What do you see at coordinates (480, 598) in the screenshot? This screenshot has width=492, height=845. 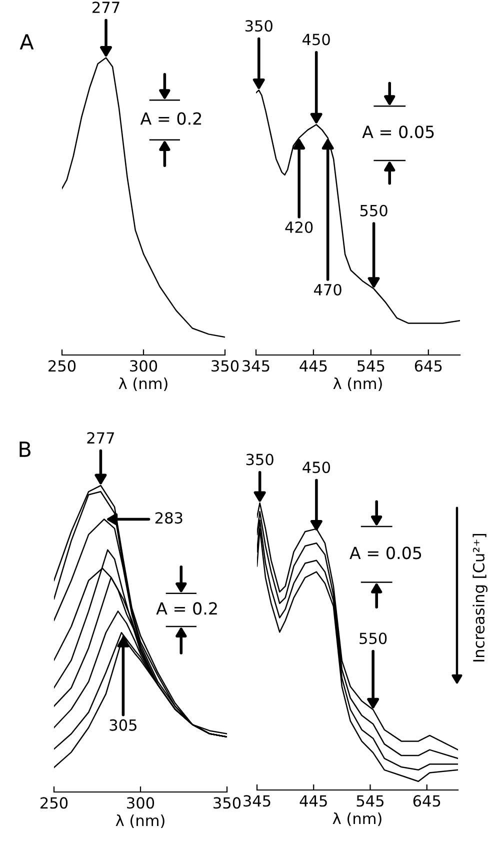 I see `text: Increasing [Cu²⁺]` at bounding box center [480, 598].